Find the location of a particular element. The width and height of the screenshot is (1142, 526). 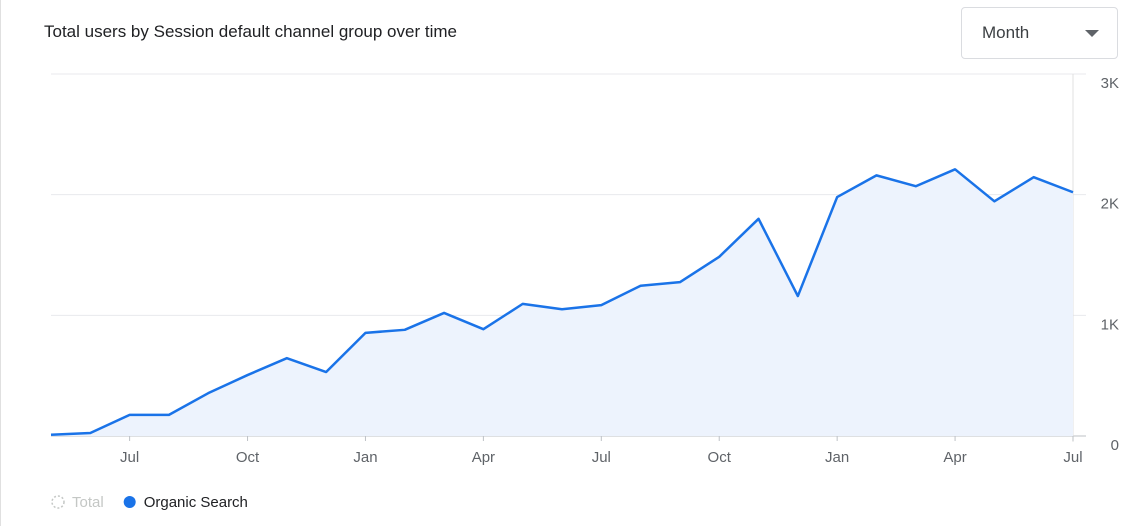

legend-marker-inactive is located at coordinates (58, 502).